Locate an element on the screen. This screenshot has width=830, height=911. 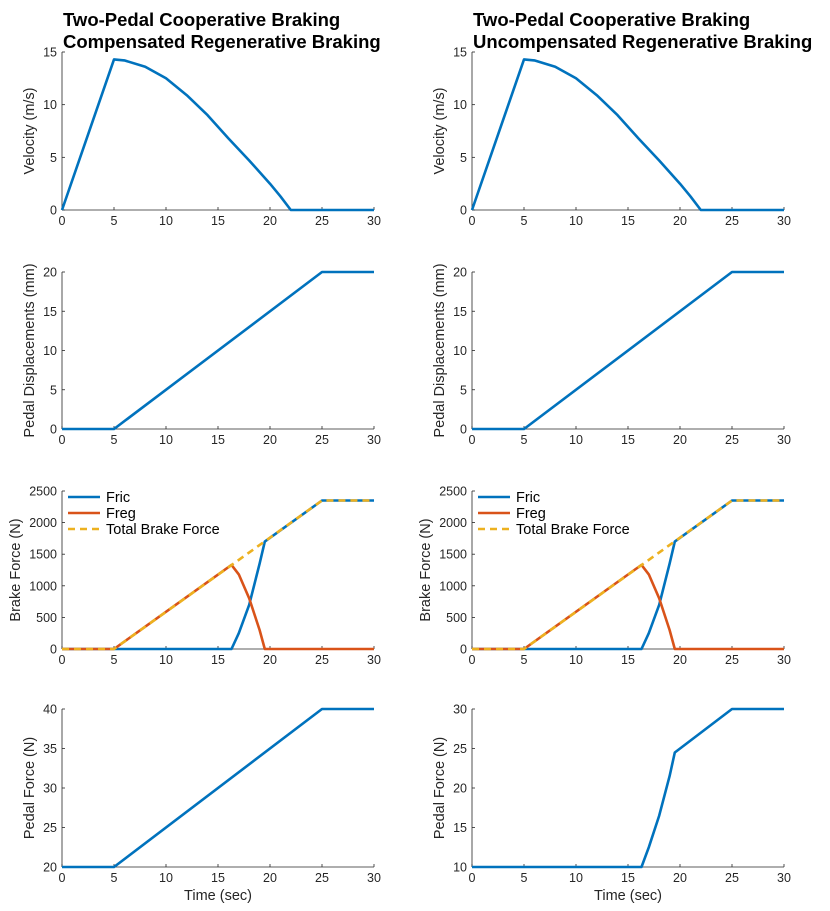
y-tick-label: 2500 is located at coordinates (43, 492).